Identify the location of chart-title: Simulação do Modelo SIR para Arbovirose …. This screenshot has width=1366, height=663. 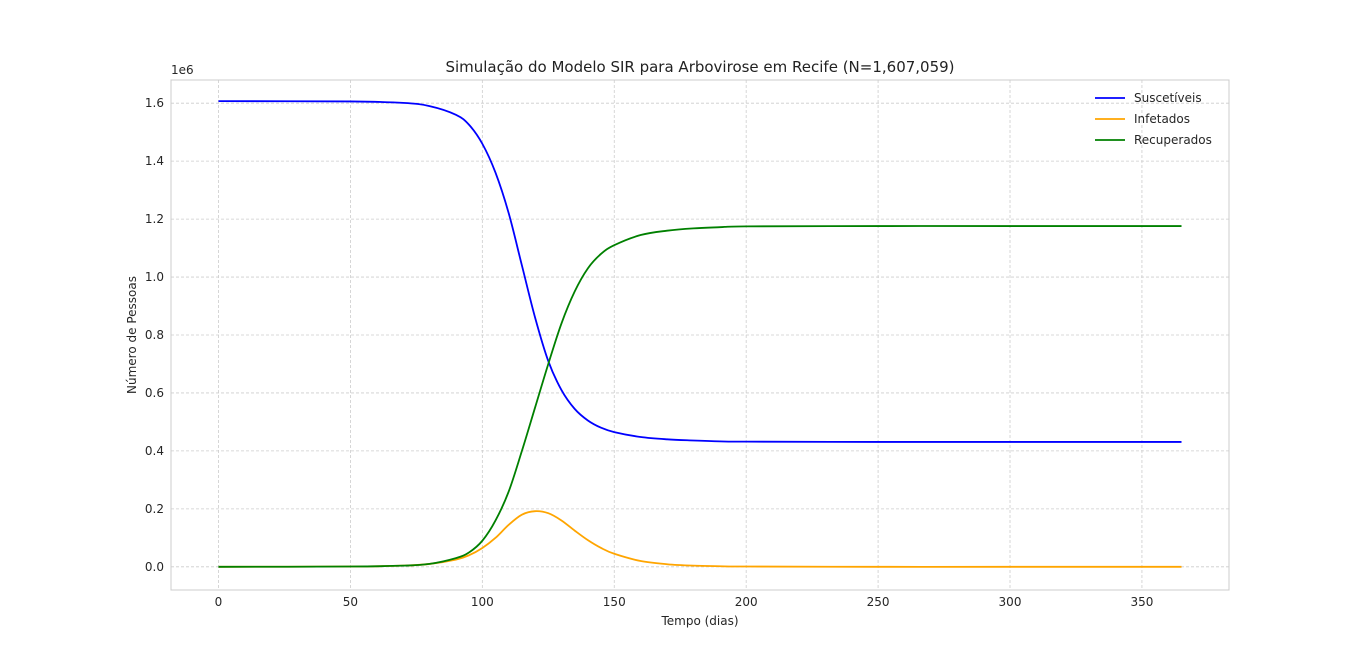
(699, 67).